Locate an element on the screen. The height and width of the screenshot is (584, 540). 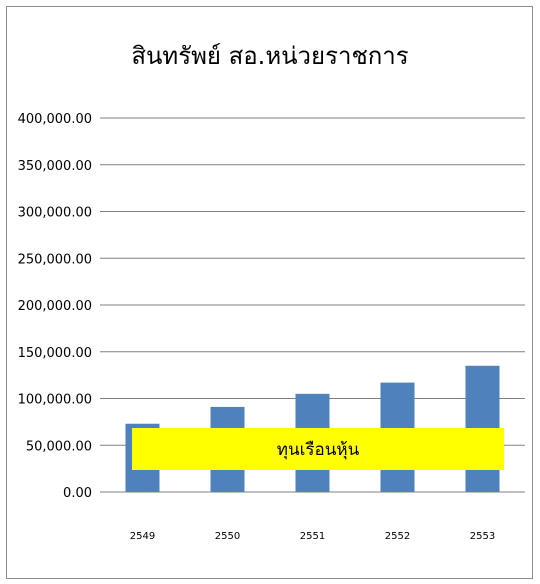
x-tick-label: 2550 is located at coordinates (227, 536).